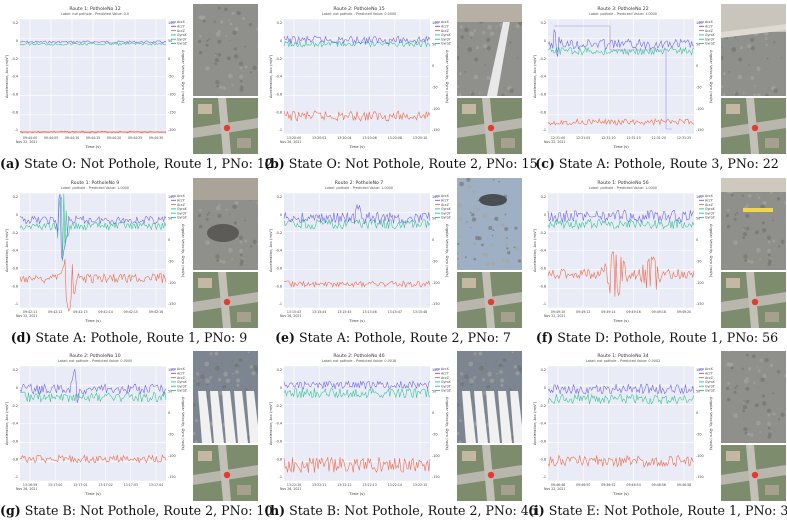 Image resolution: width=787 pixels, height=523 pixels. I want to click on x-tick-label: 13:15:44, so click(319, 312).